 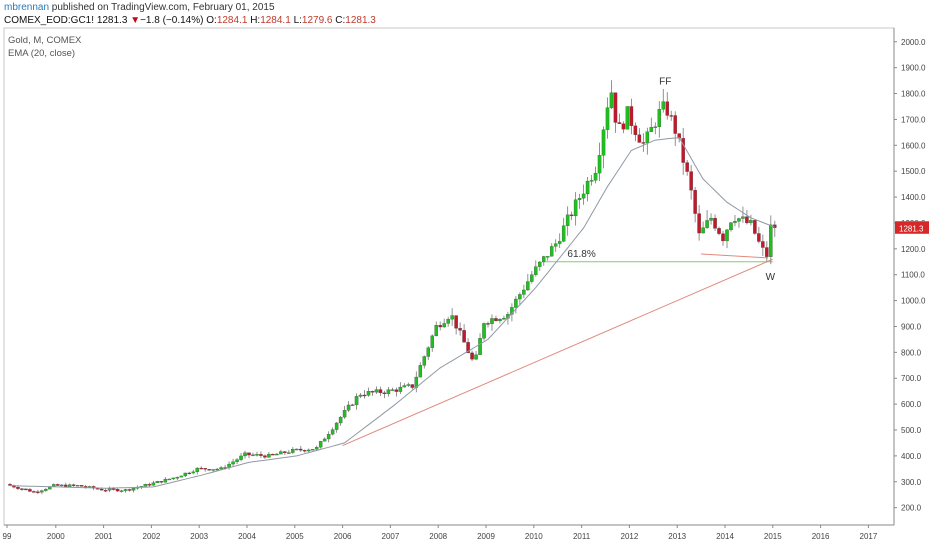 What do you see at coordinates (232, 20) in the screenshot?
I see `open-value: 1284.1` at bounding box center [232, 20].